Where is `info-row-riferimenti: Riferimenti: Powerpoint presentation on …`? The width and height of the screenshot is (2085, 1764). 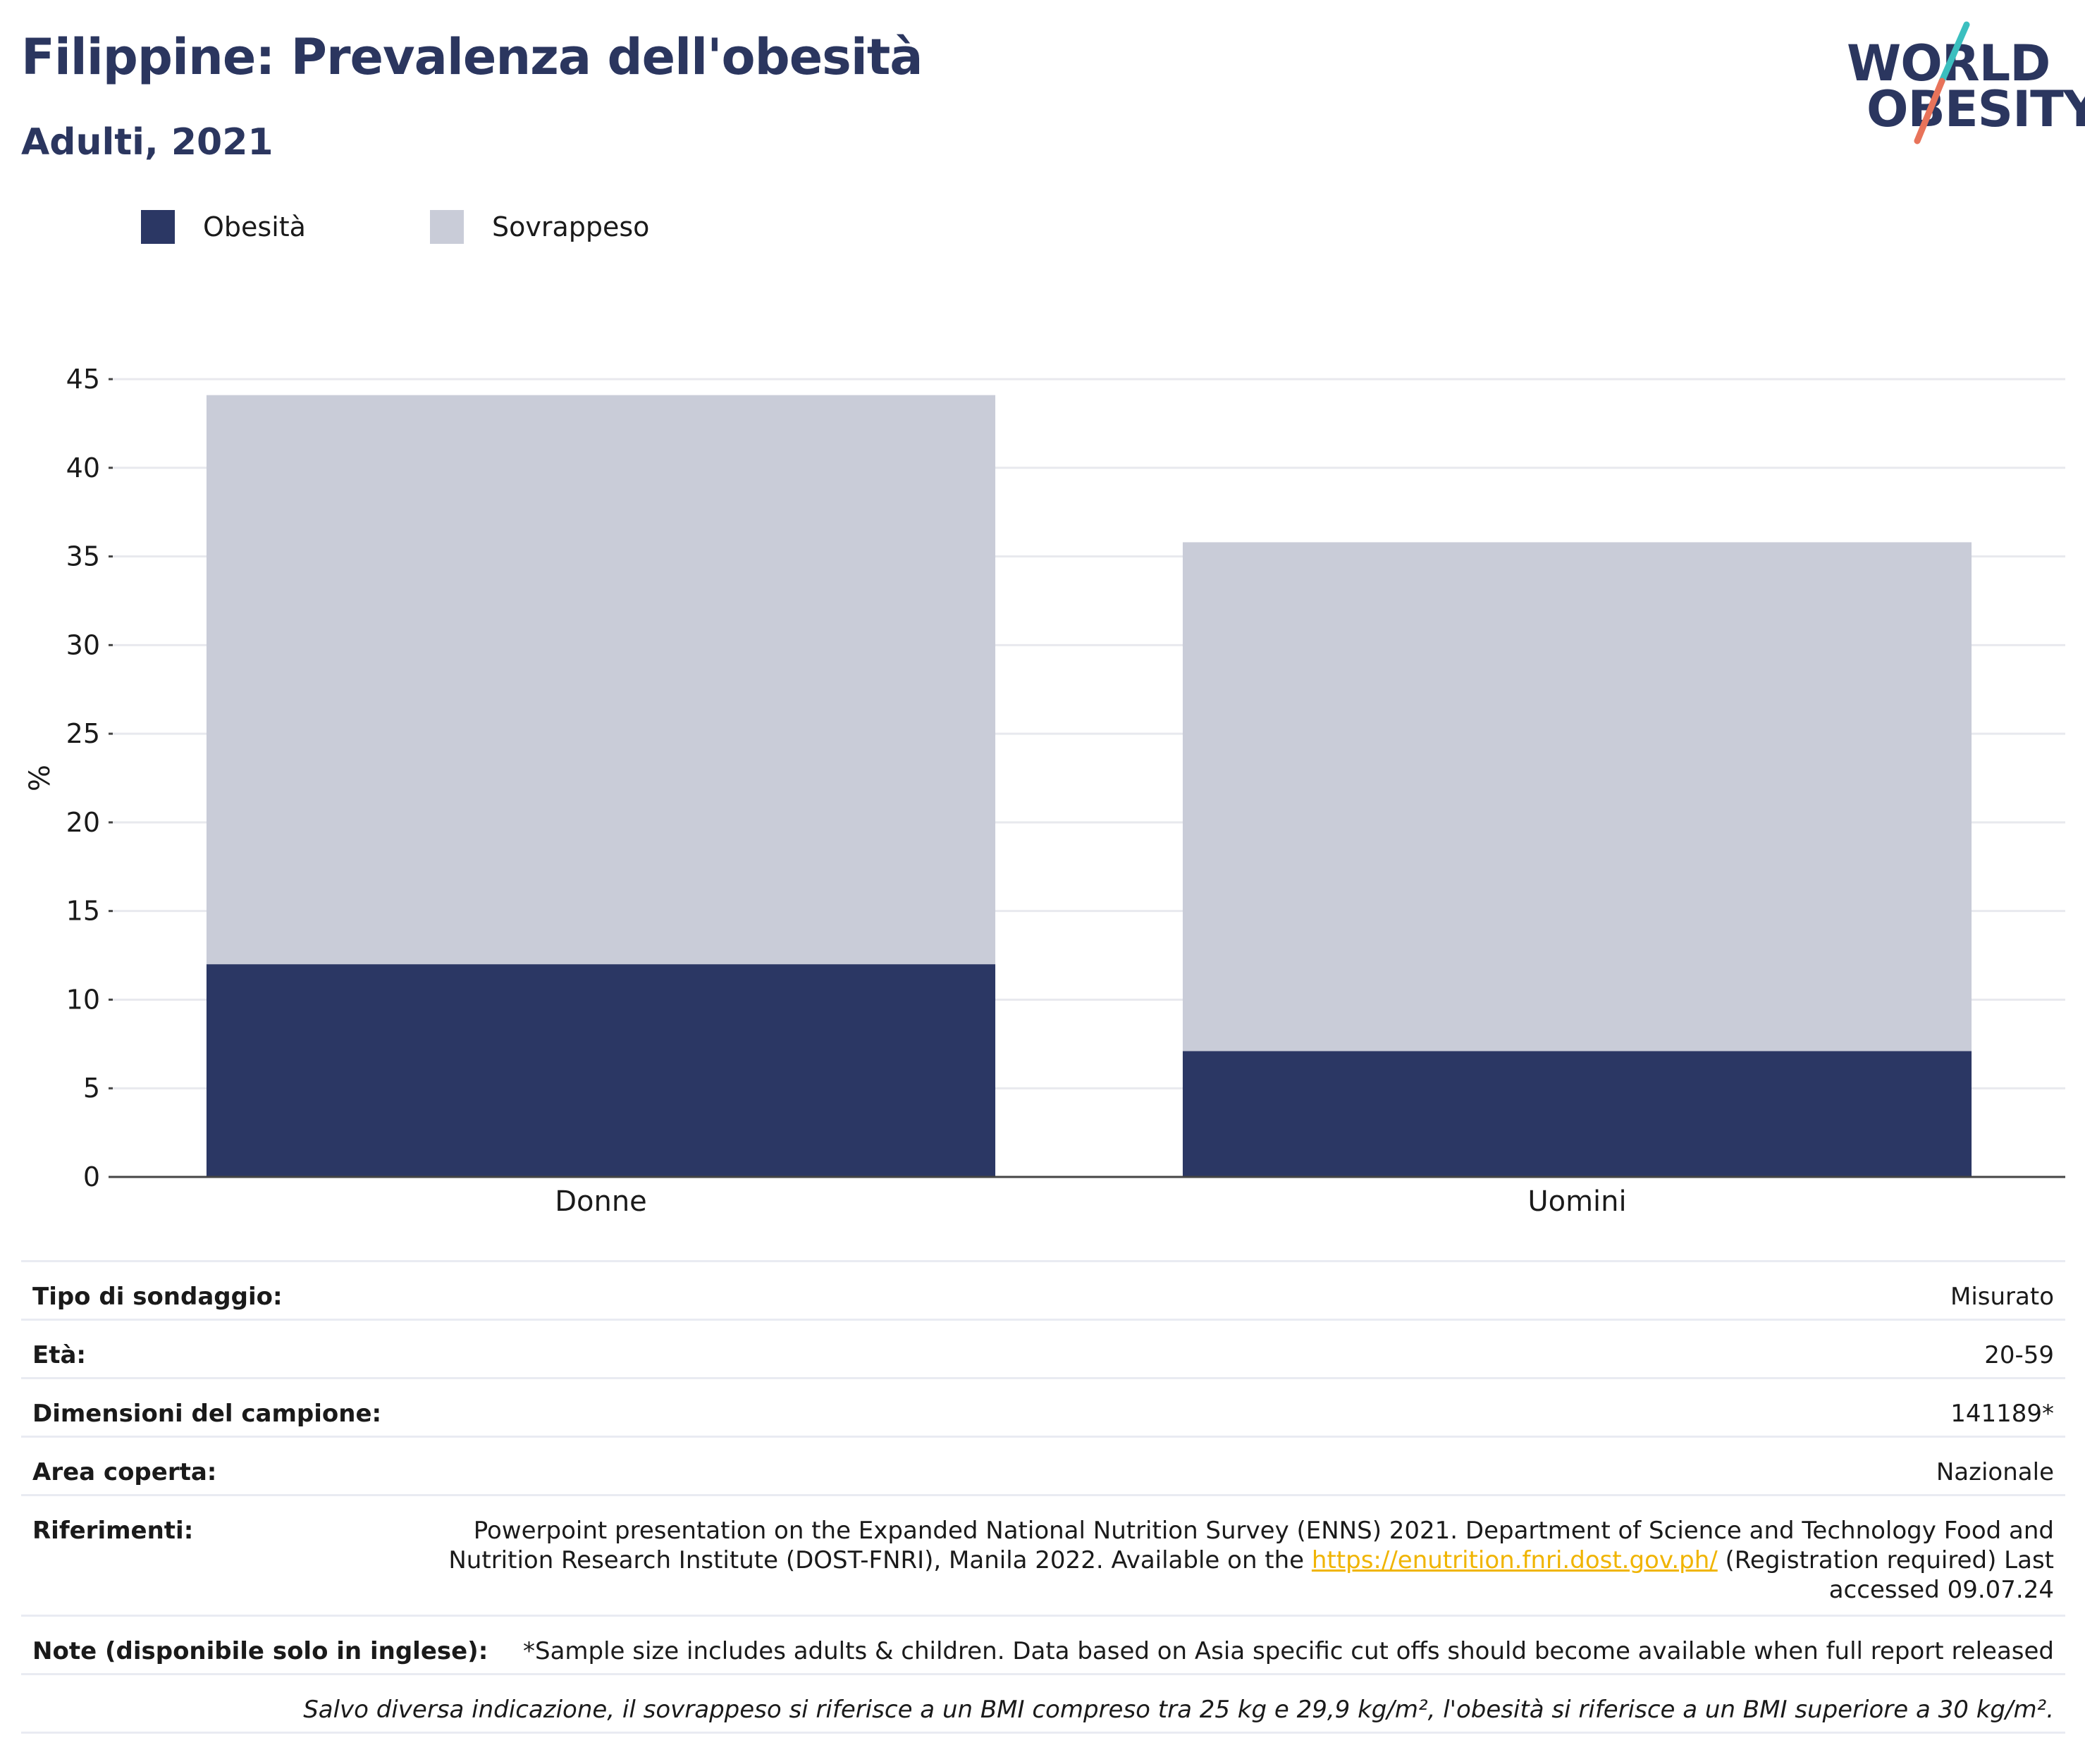
info-row-riferimenti: Riferimenti: Powerpoint presentation on … is located at coordinates (1043, 1554).